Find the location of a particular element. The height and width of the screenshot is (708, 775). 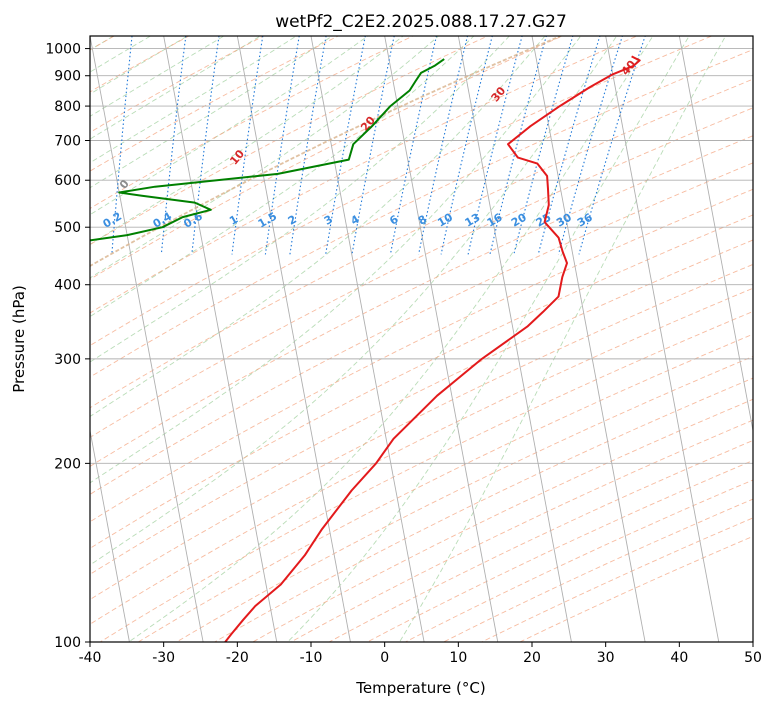

x-tick-label: 30 is located at coordinates (606, 658).